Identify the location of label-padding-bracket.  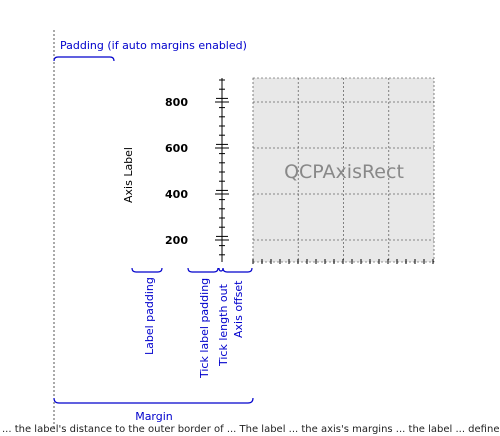
(147, 270).